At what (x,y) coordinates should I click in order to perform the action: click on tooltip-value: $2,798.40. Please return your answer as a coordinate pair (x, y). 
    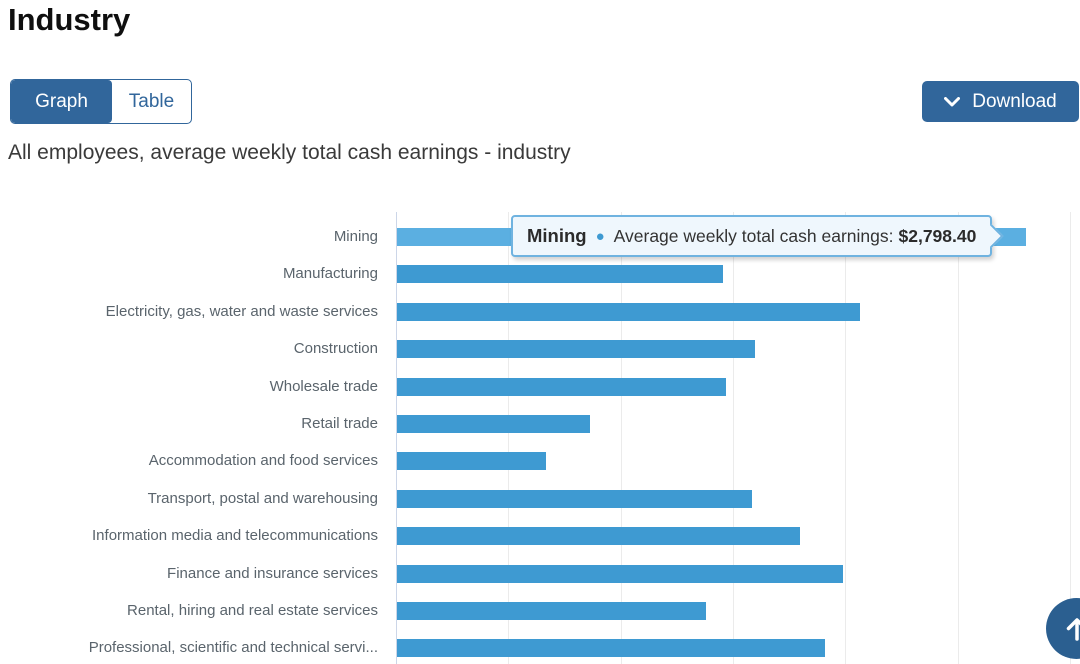
    Looking at the image, I should click on (937, 235).